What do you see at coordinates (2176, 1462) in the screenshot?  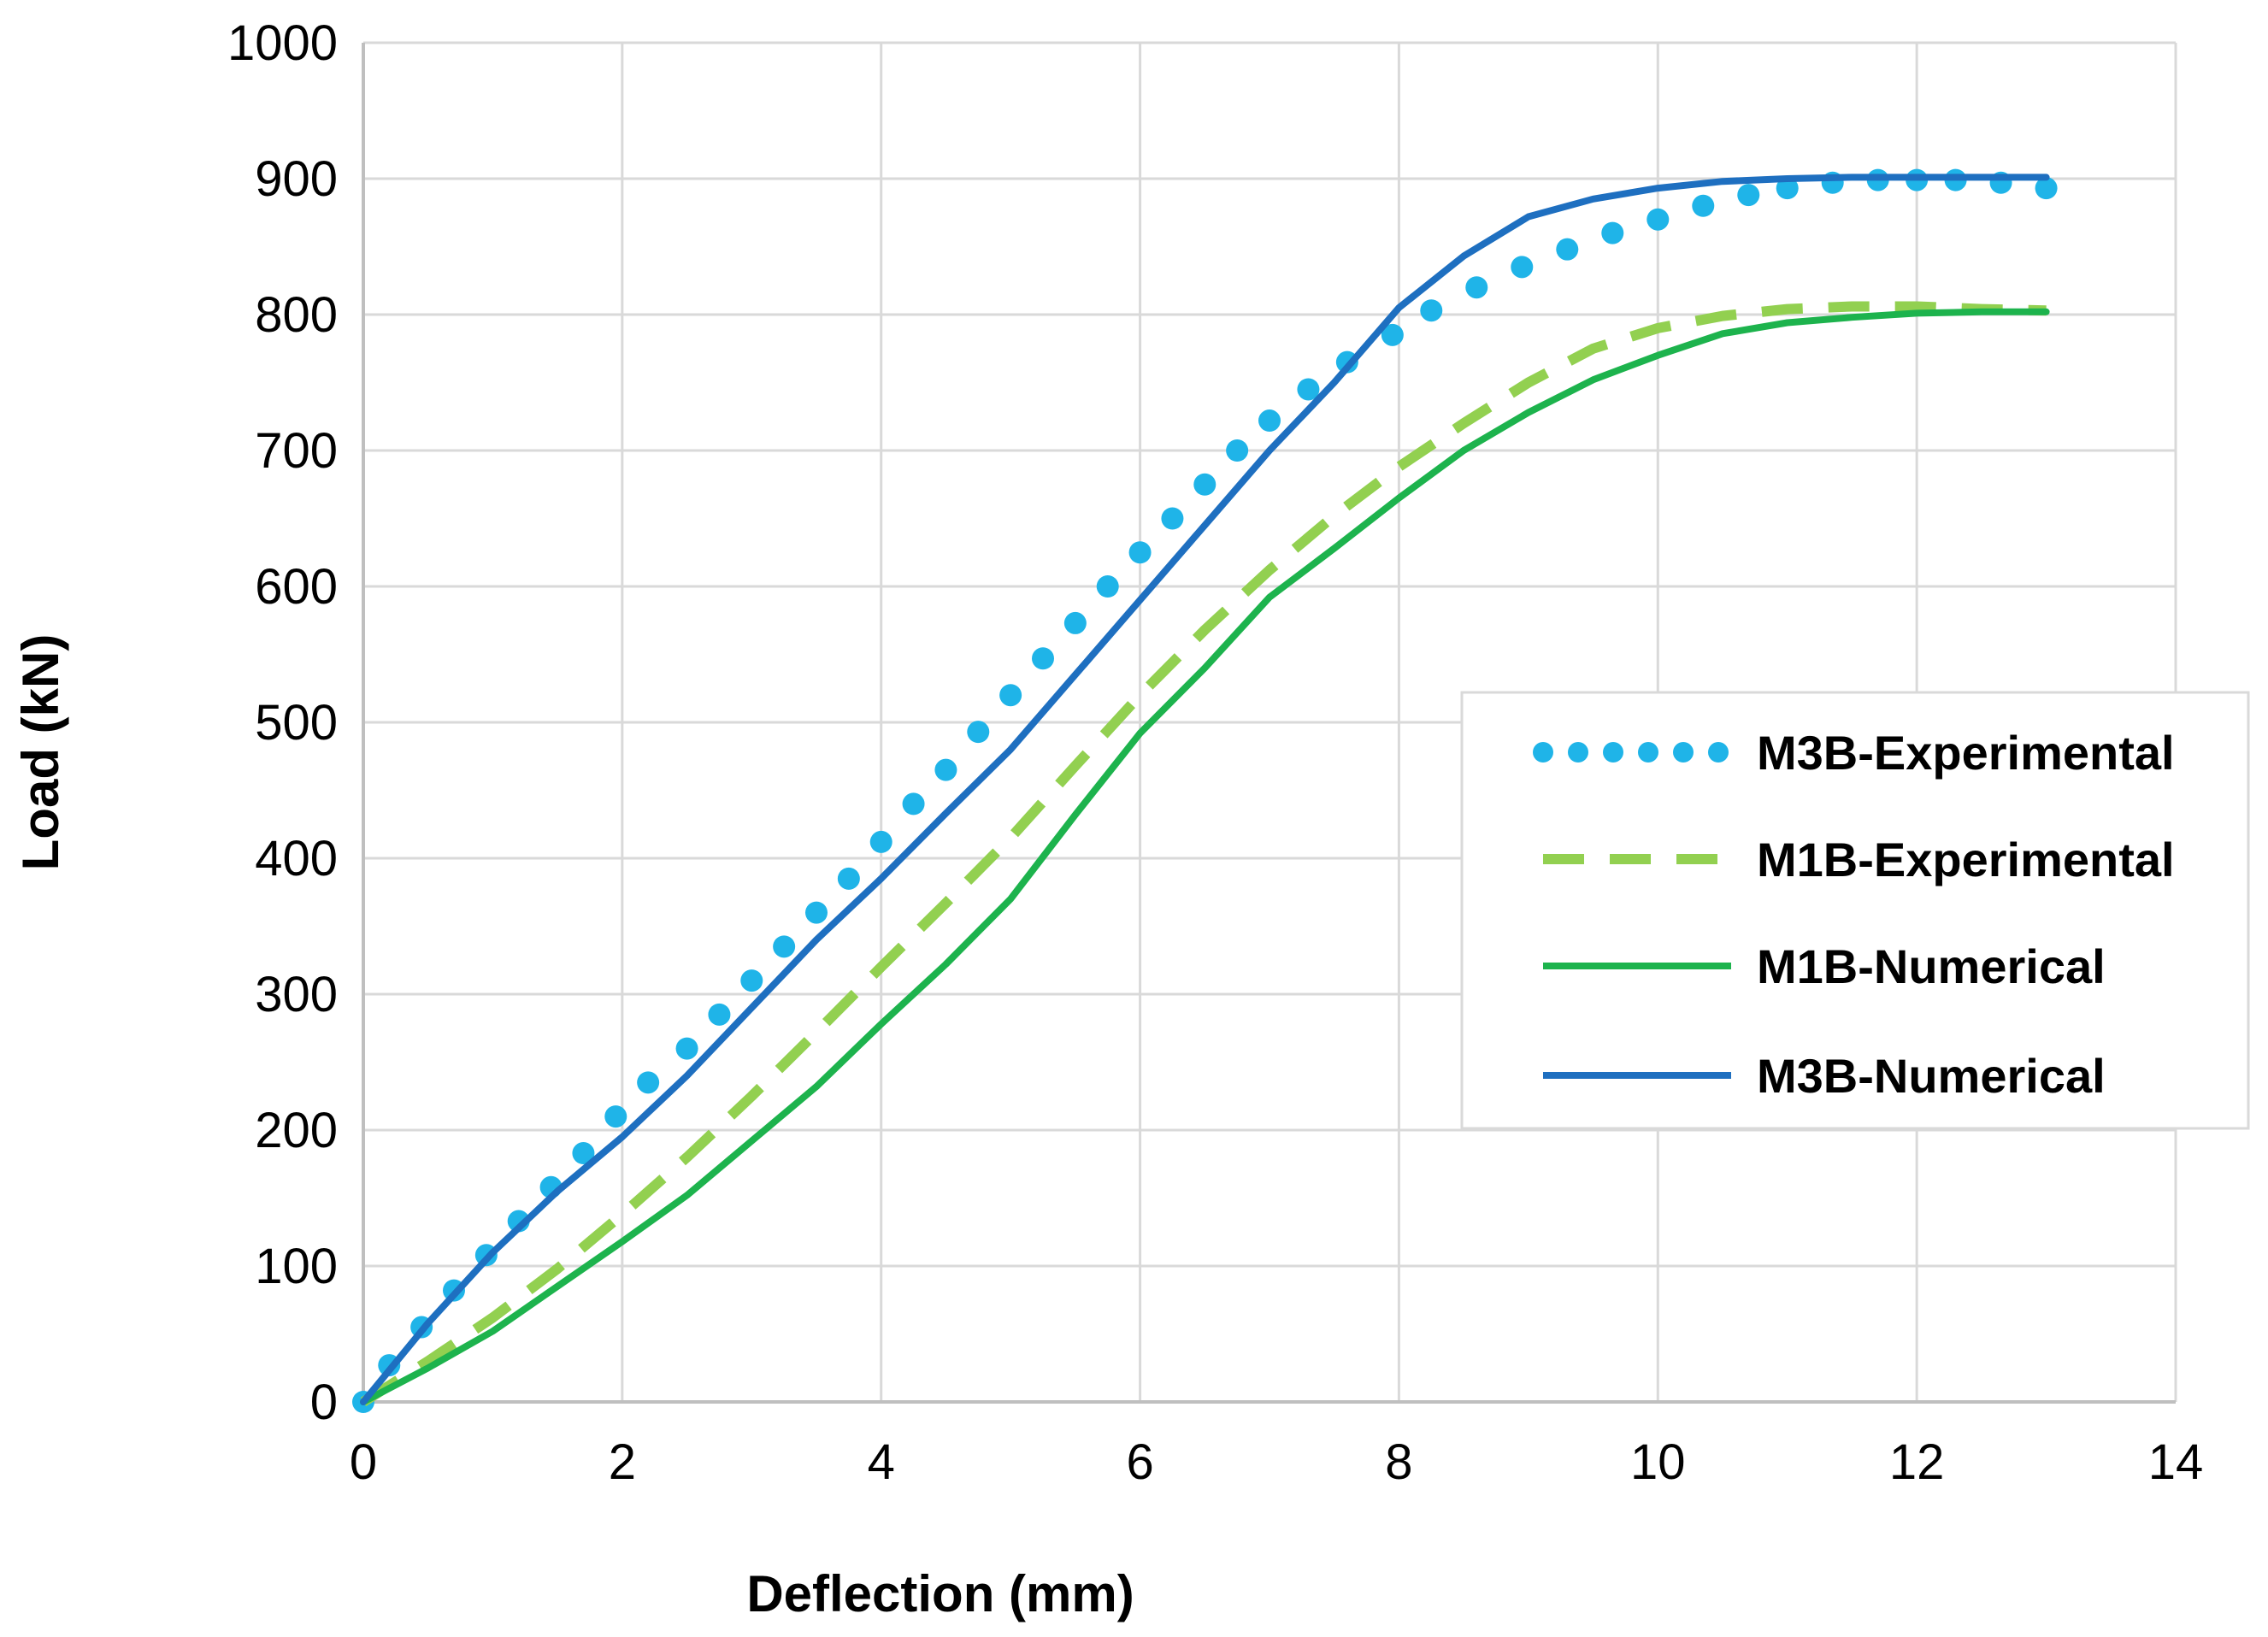 I see `x-tick-label: 14` at bounding box center [2176, 1462].